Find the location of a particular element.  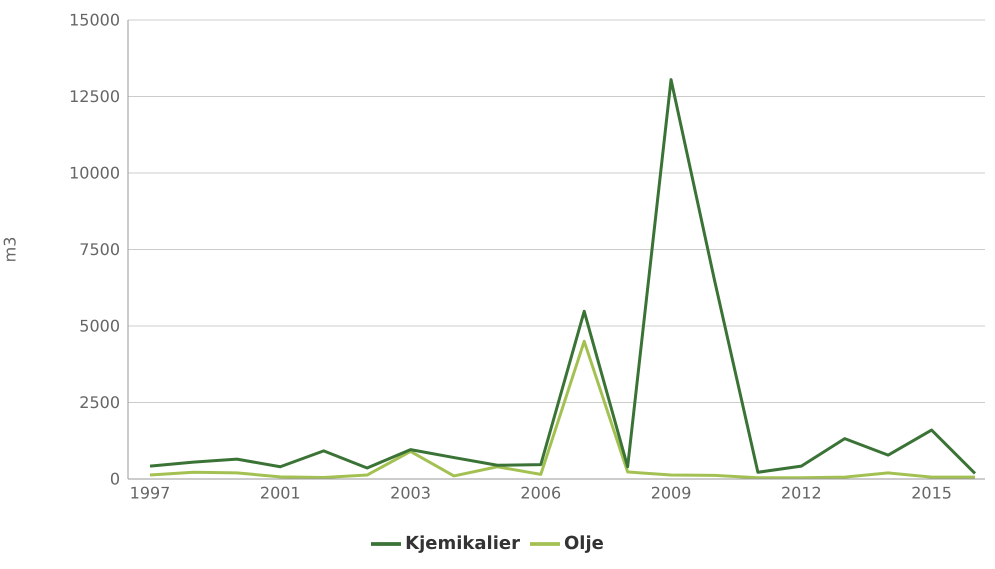

y-tick-label: 10000 is located at coordinates (94, 173).